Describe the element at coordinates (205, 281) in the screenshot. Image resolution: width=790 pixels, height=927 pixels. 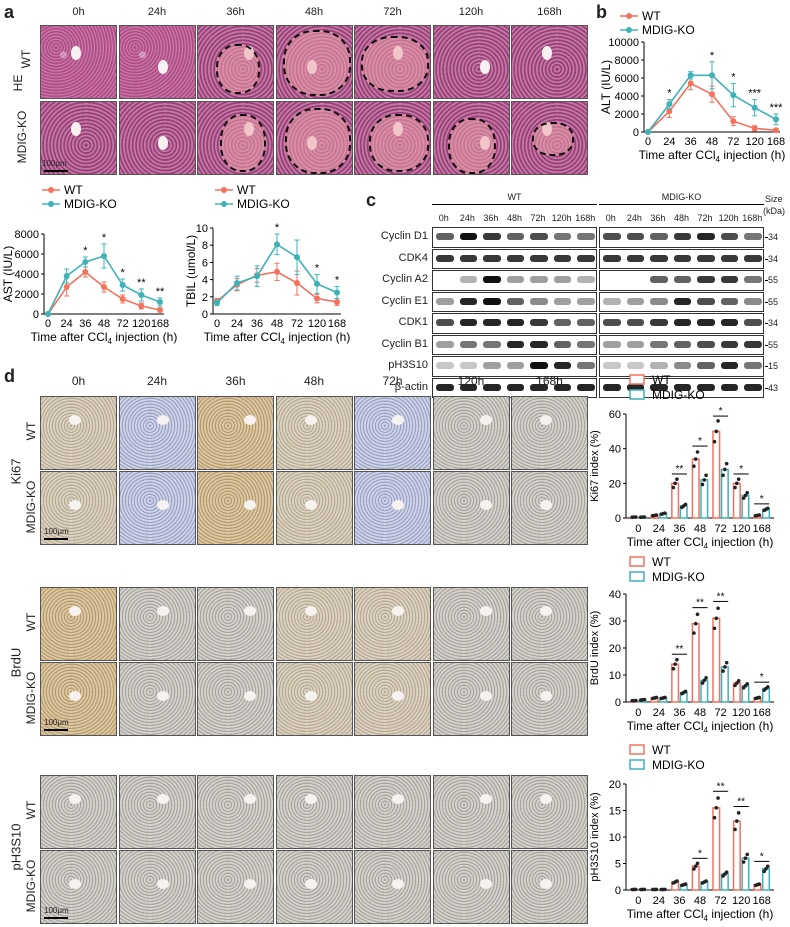
I see `y-tick-label: 4` at that location.